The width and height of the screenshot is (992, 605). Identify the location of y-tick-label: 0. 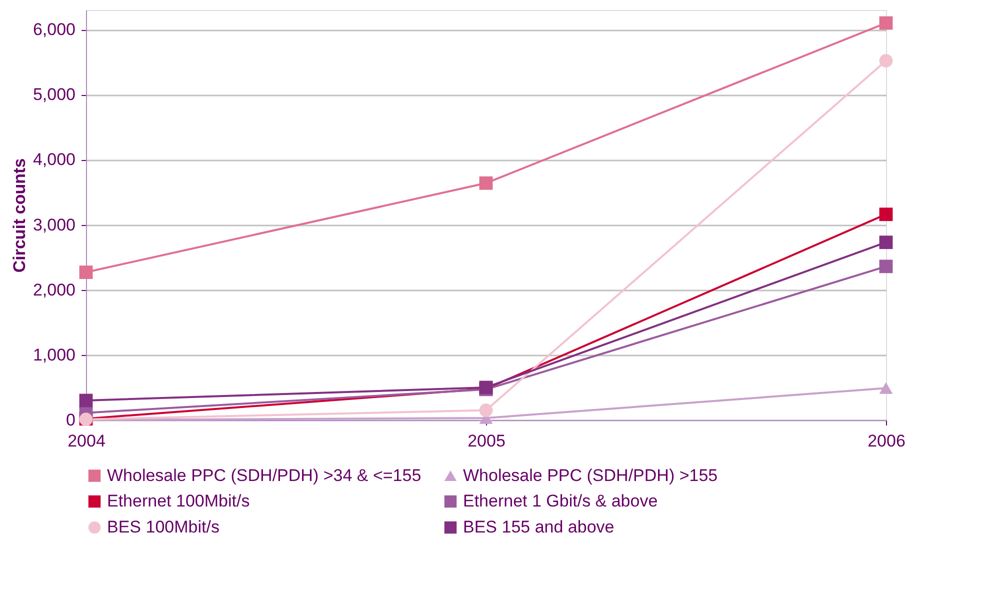
(71, 420).